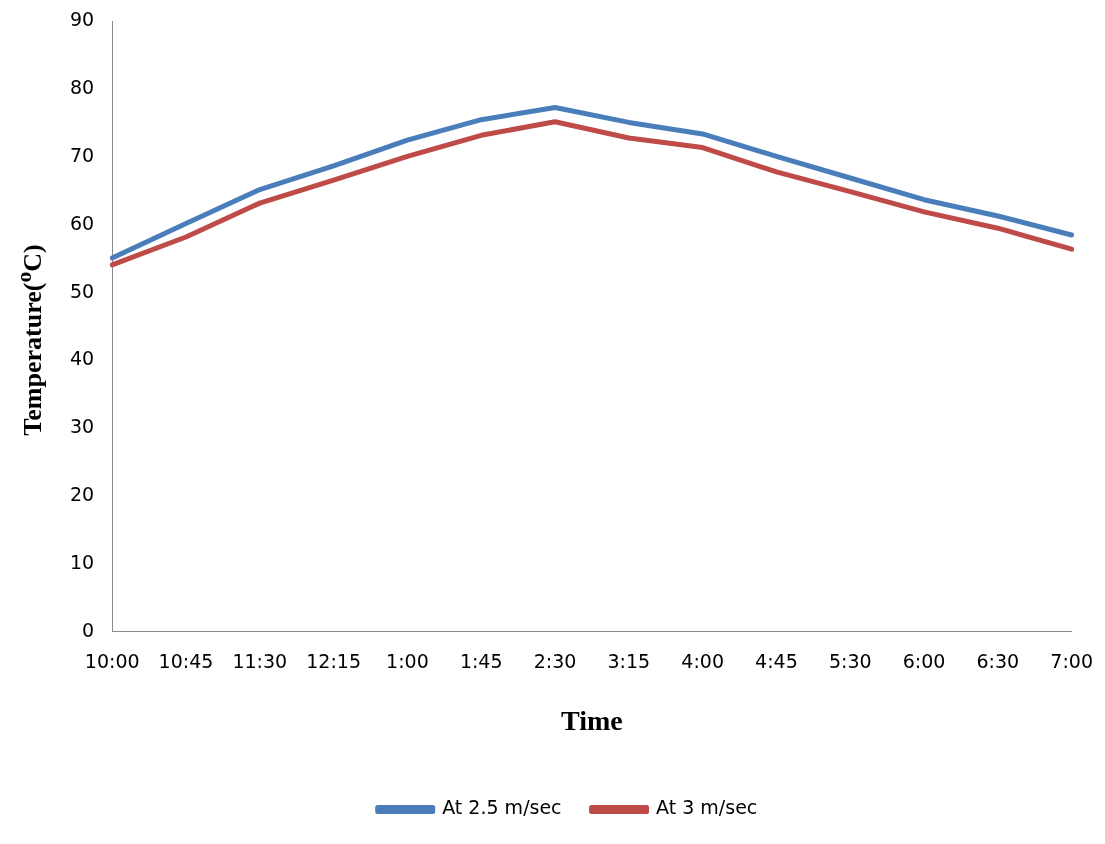  I want to click on legend-label: At 3 m/sec, so click(707, 807).